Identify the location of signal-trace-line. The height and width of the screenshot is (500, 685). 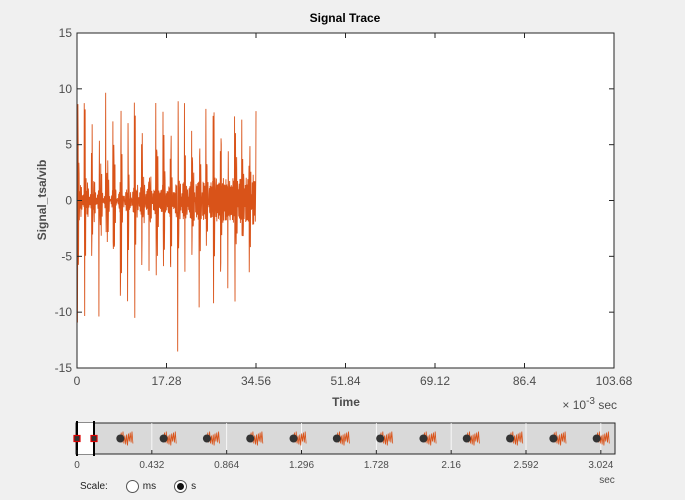
(166, 220).